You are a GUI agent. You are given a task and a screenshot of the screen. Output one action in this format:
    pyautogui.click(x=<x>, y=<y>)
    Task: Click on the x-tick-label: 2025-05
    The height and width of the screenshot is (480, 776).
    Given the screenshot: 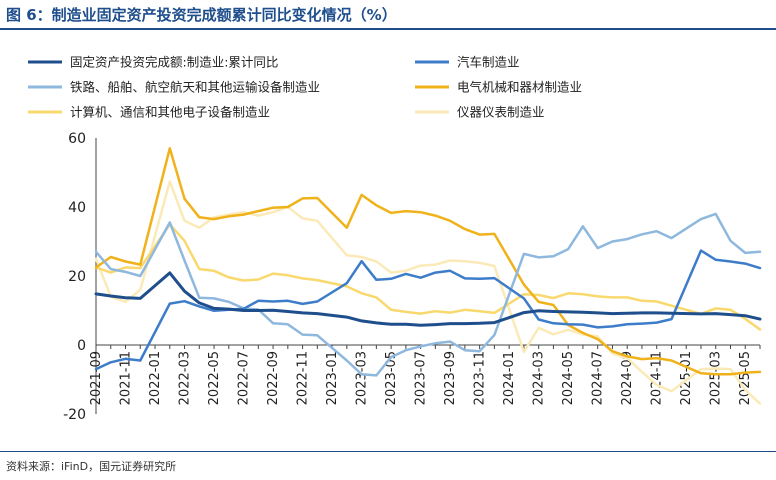 What is the action you would take?
    pyautogui.click(x=745, y=378)
    